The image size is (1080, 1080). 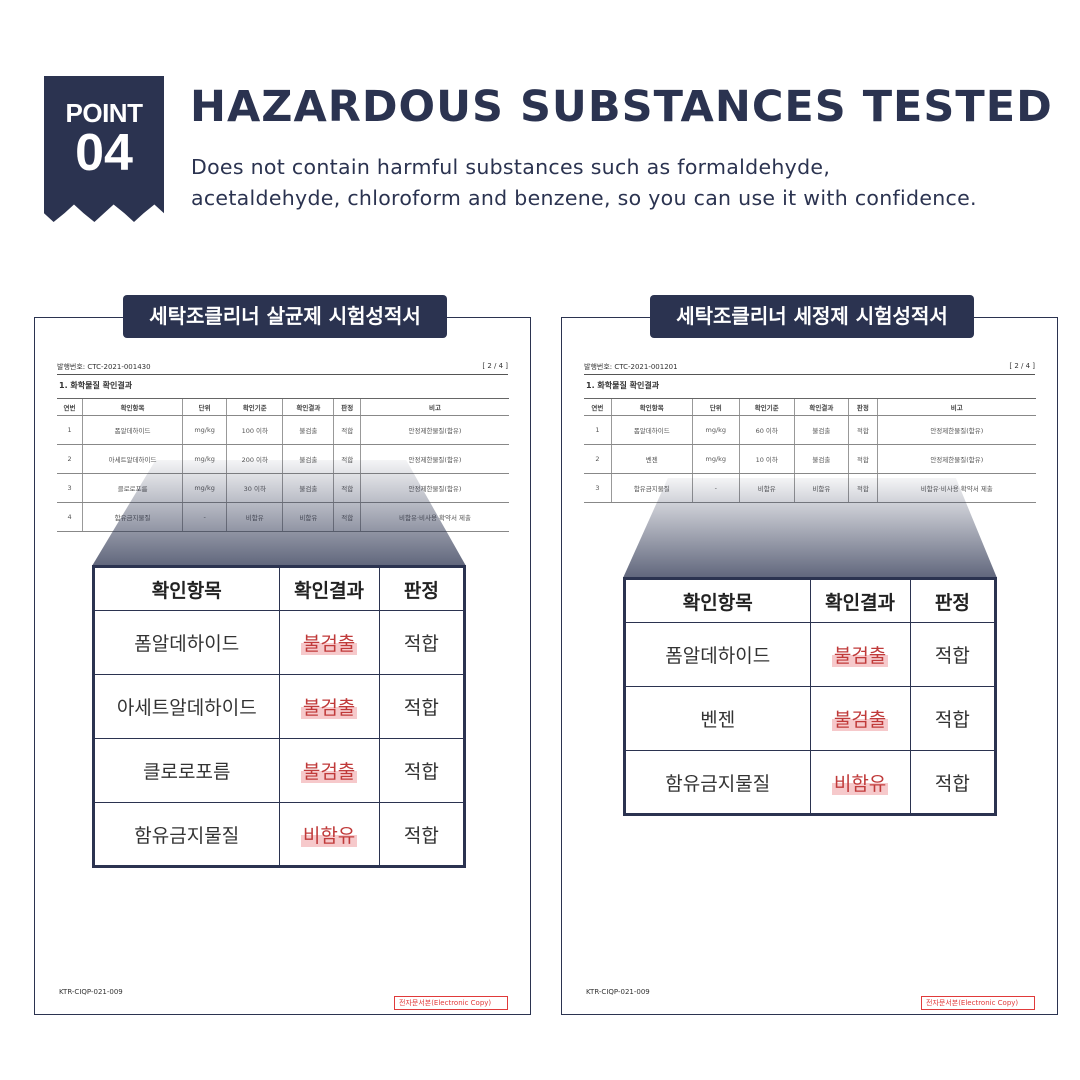 I want to click on zoom-cell: 벤젠, so click(x=717, y=718).